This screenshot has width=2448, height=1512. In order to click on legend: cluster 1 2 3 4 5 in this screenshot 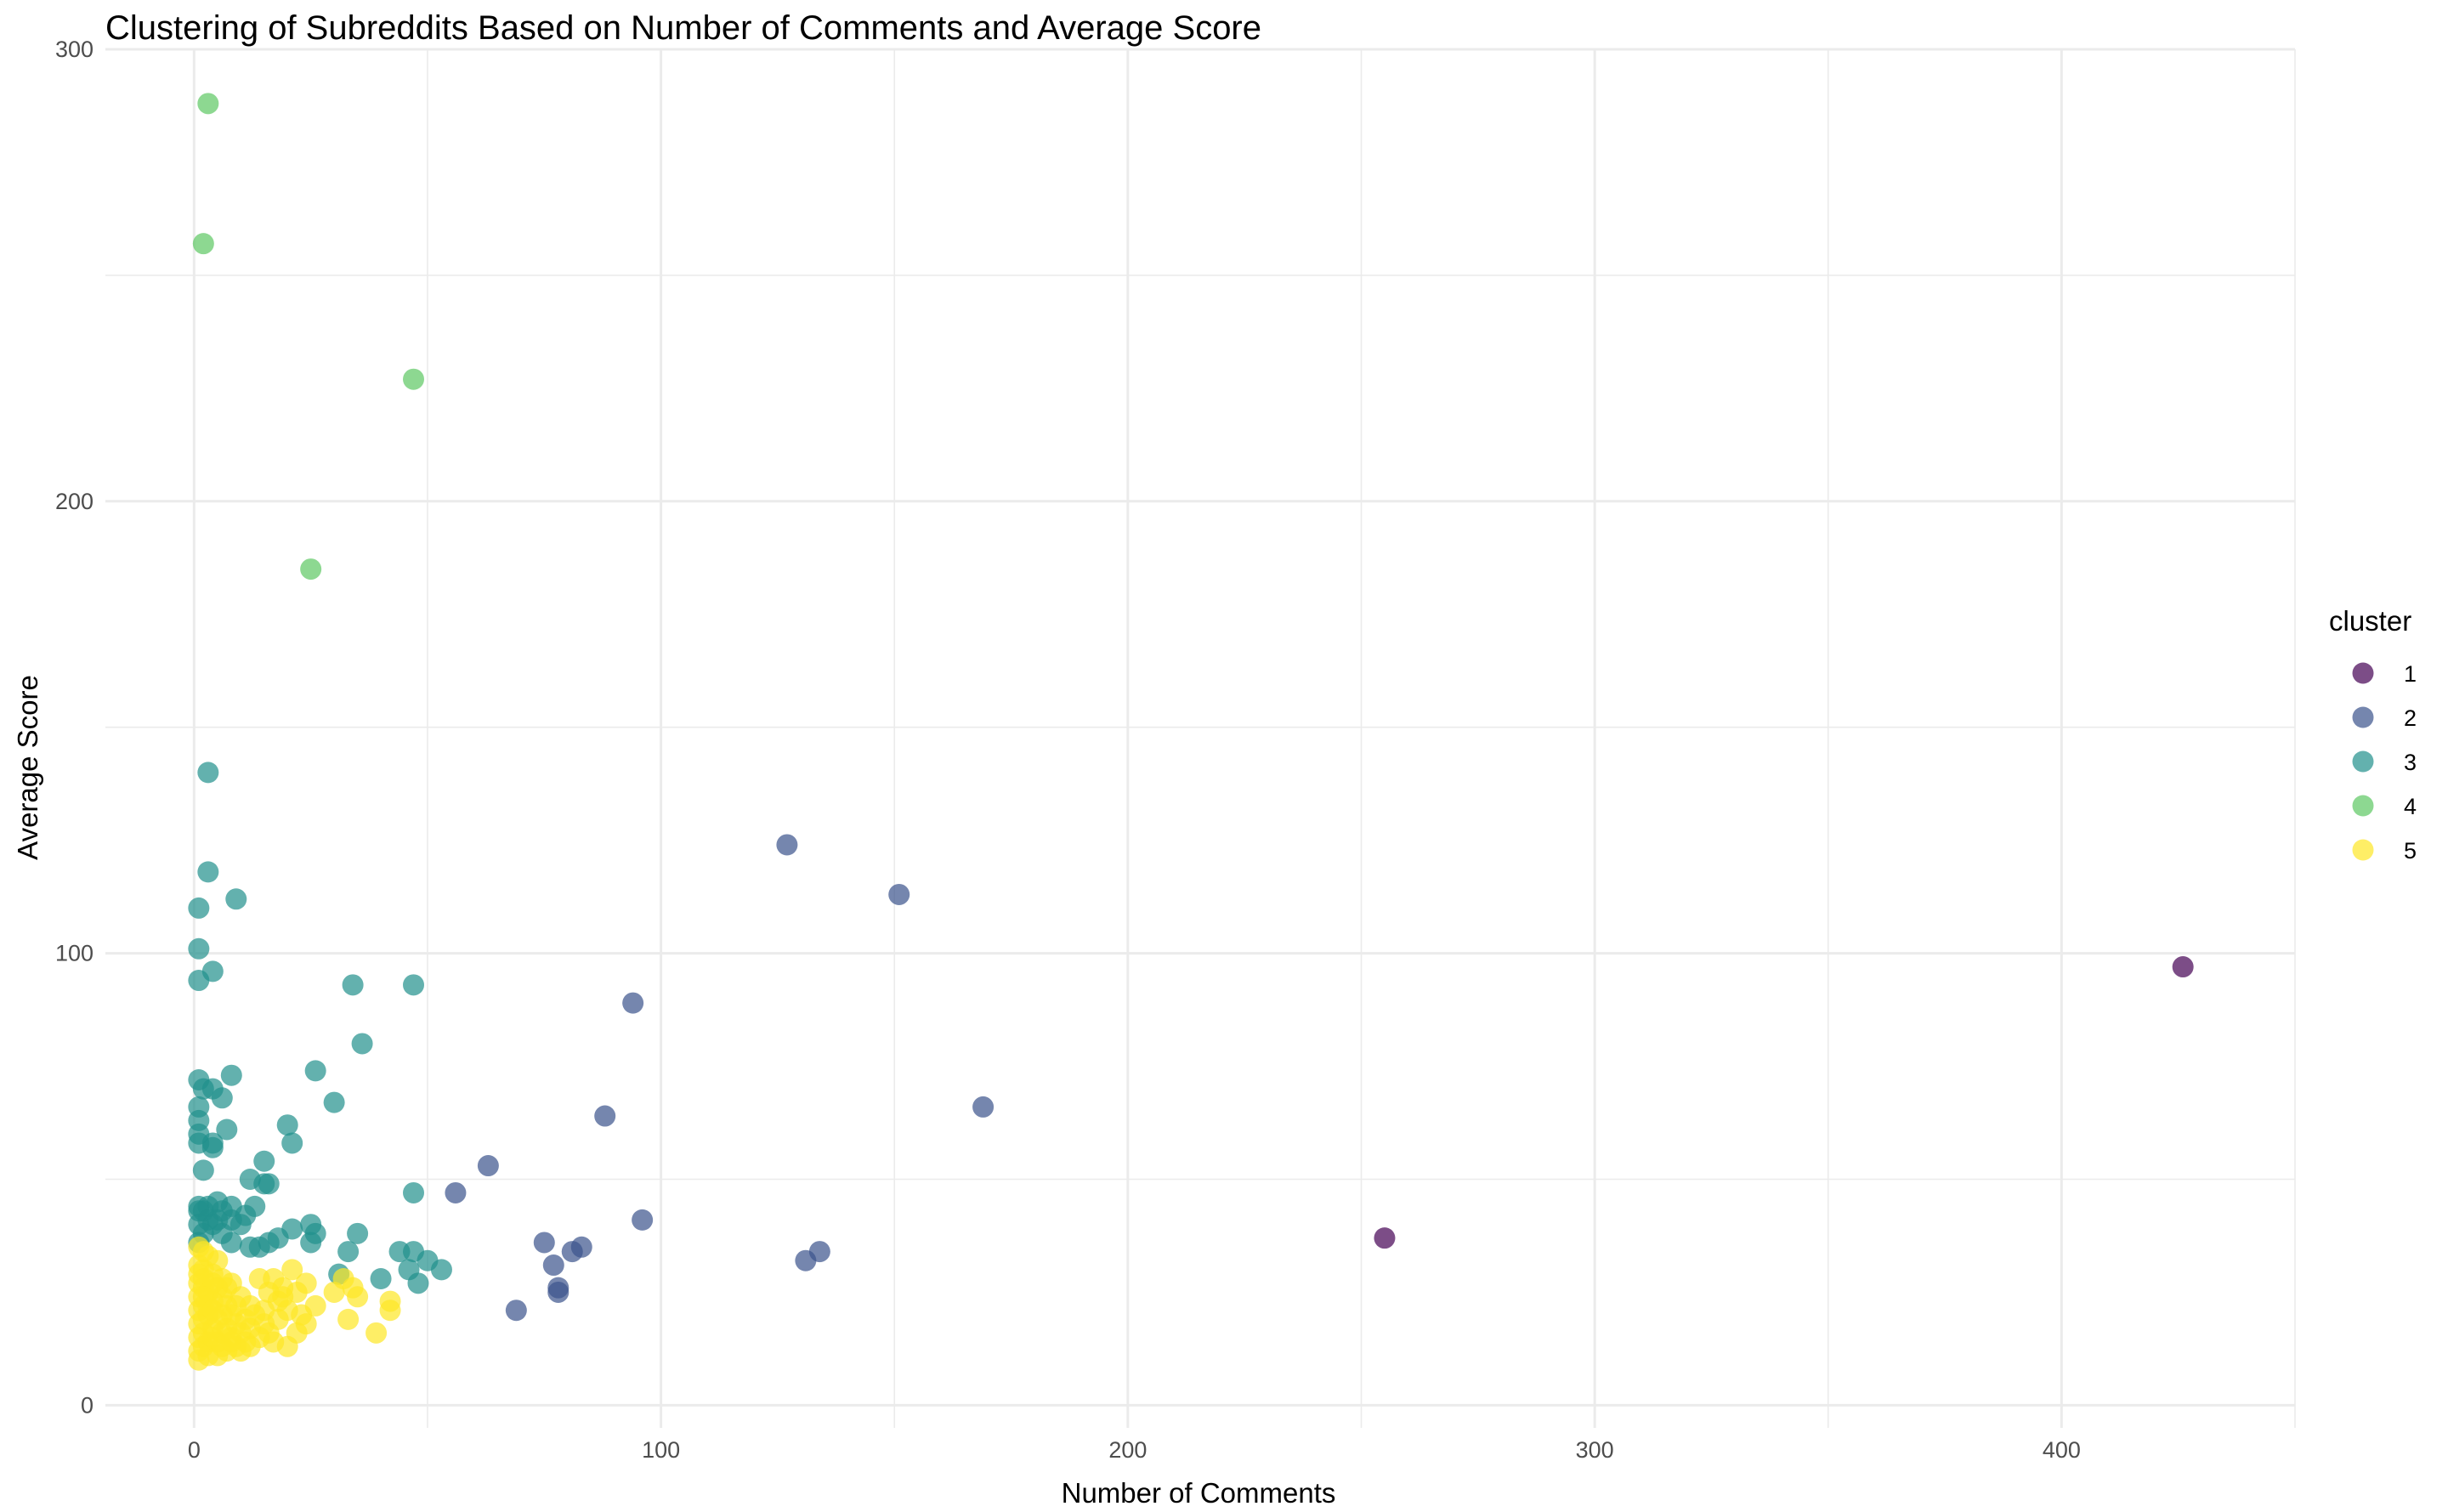, I will do `click(2373, 734)`.